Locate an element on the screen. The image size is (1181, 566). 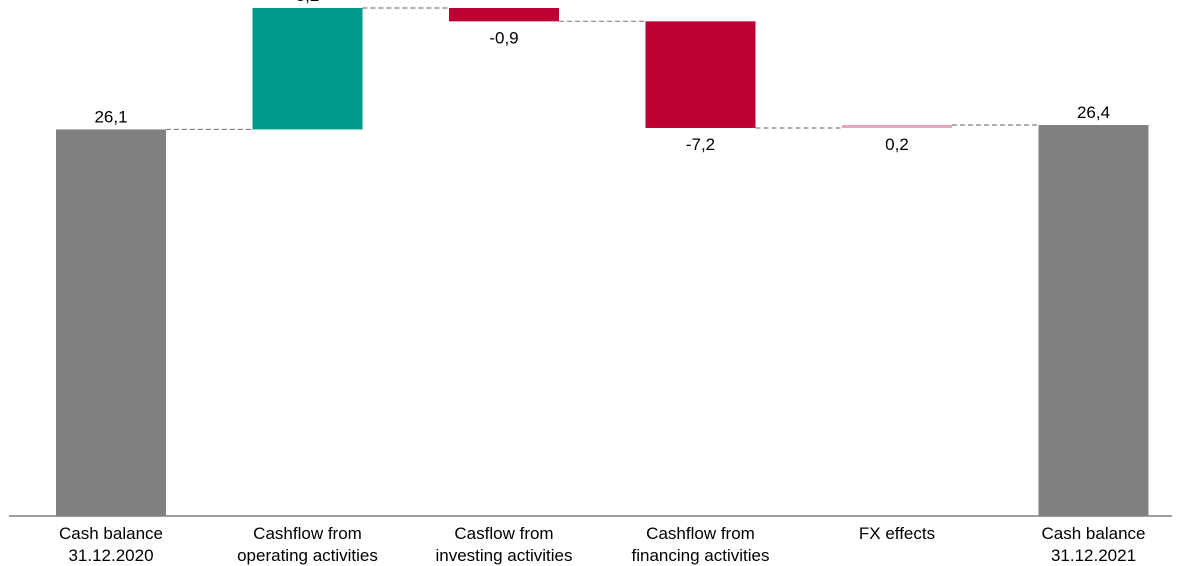
value-label-4: 0,2 is located at coordinates (897, 144).